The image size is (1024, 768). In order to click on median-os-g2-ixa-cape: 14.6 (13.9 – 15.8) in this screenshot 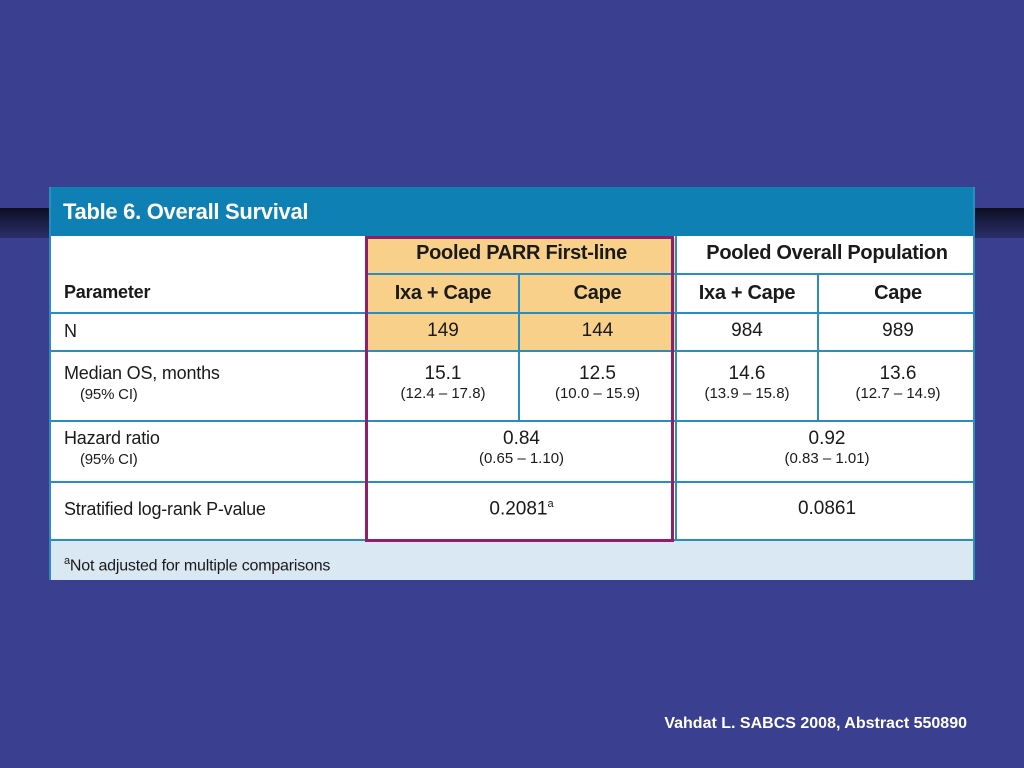, I will do `click(747, 382)`.